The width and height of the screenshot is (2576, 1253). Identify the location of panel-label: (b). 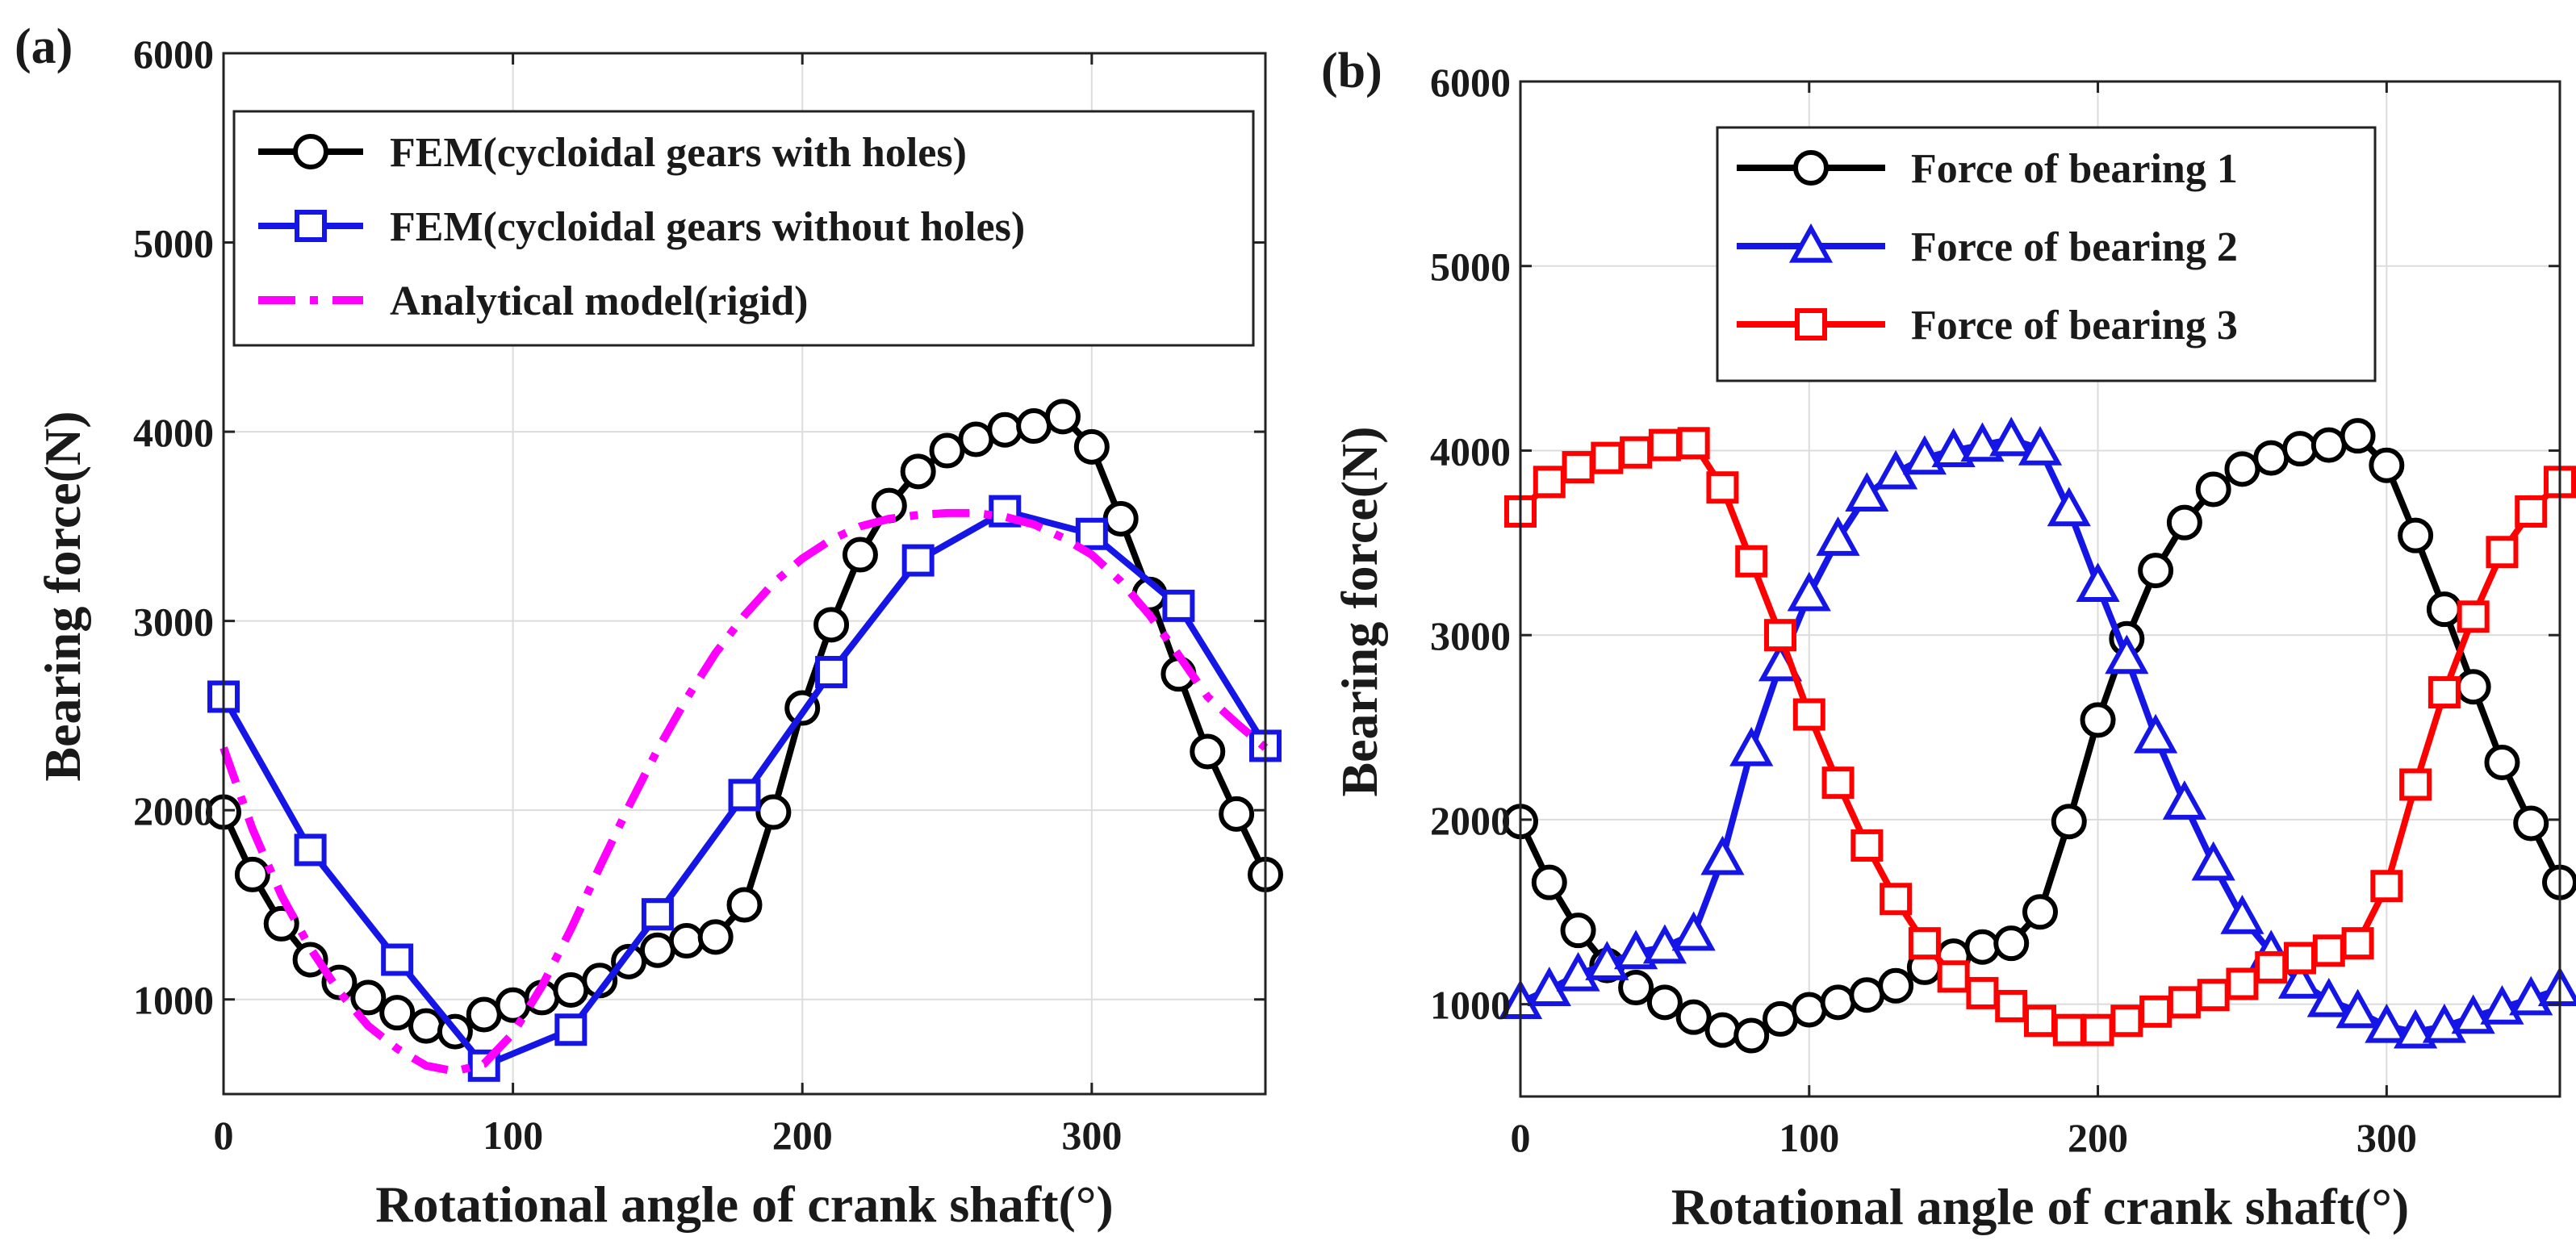
(1351, 71).